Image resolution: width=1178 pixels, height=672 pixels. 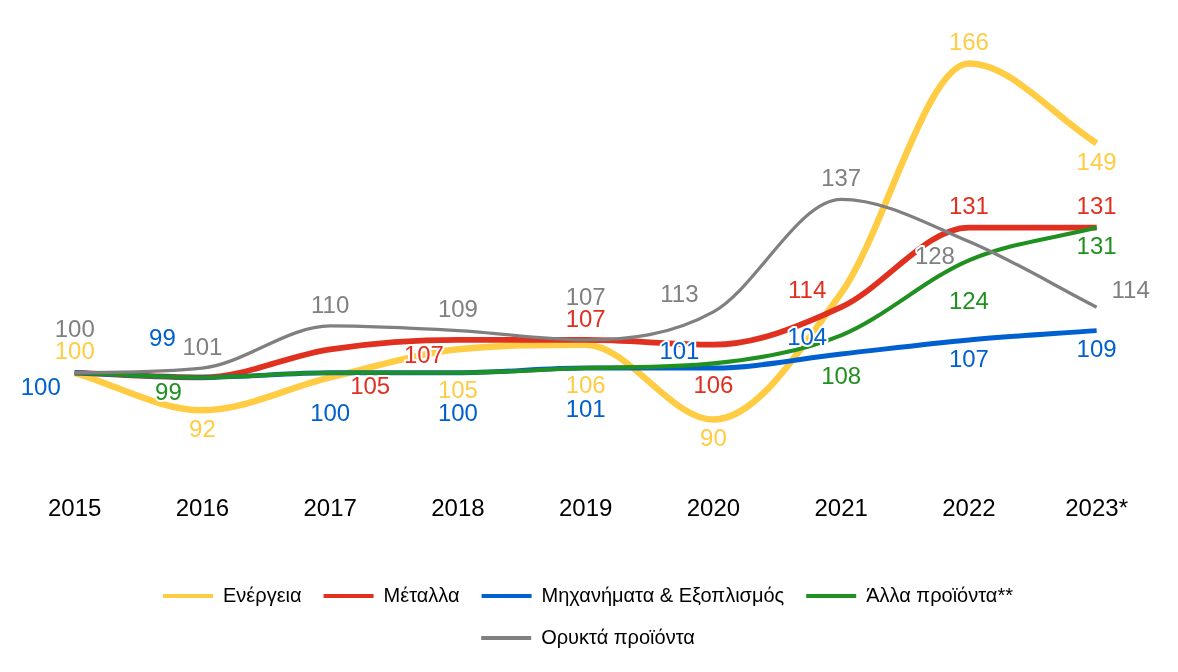 What do you see at coordinates (202, 346) in the screenshot?
I see `data-label: 101` at bounding box center [202, 346].